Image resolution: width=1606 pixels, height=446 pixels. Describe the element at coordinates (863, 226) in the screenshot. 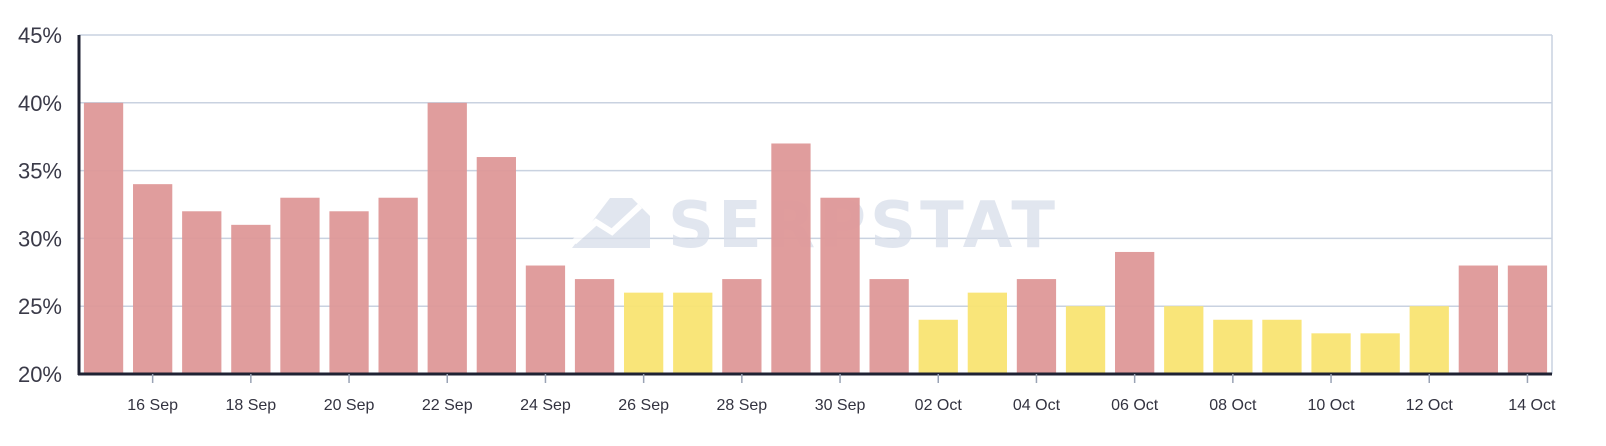

I see `watermark-text: SERPSTAT` at that location.